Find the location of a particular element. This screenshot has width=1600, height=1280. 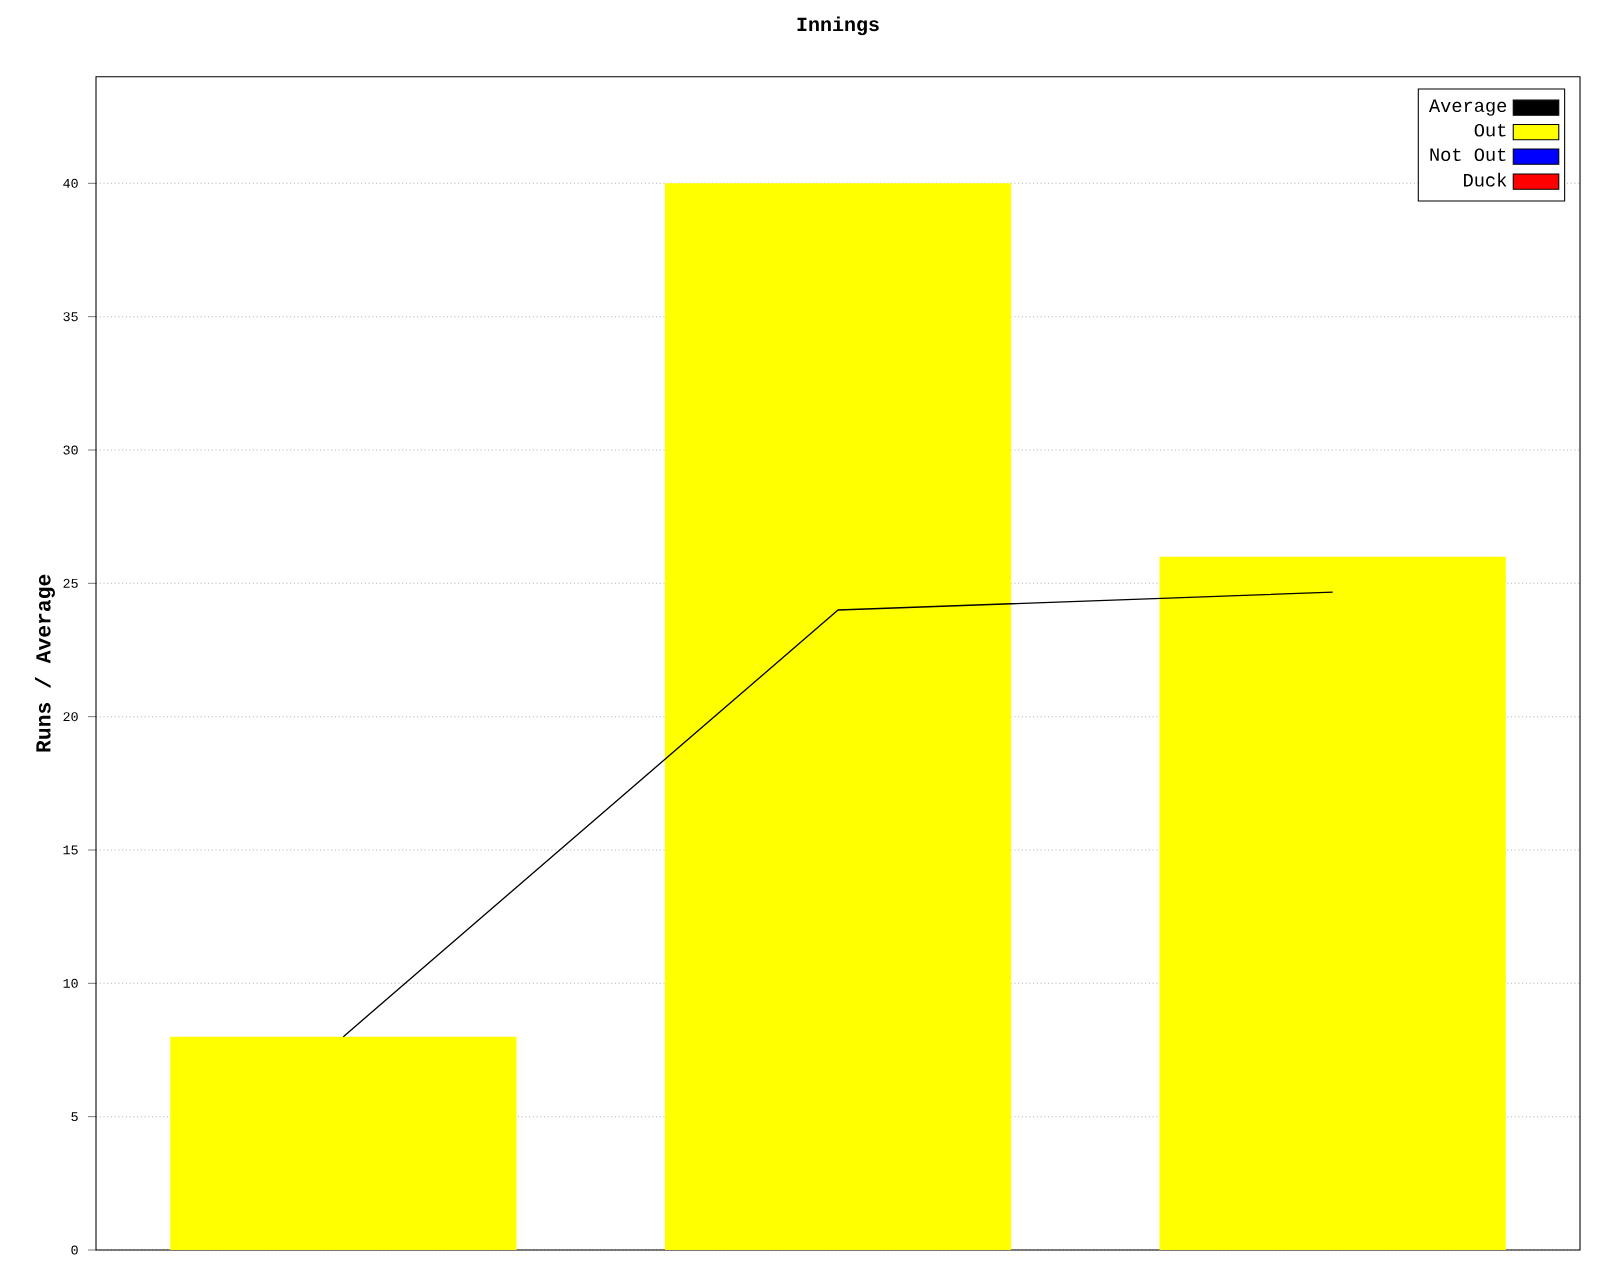

y-axis-title: Runs / Average is located at coordinates (44, 663).